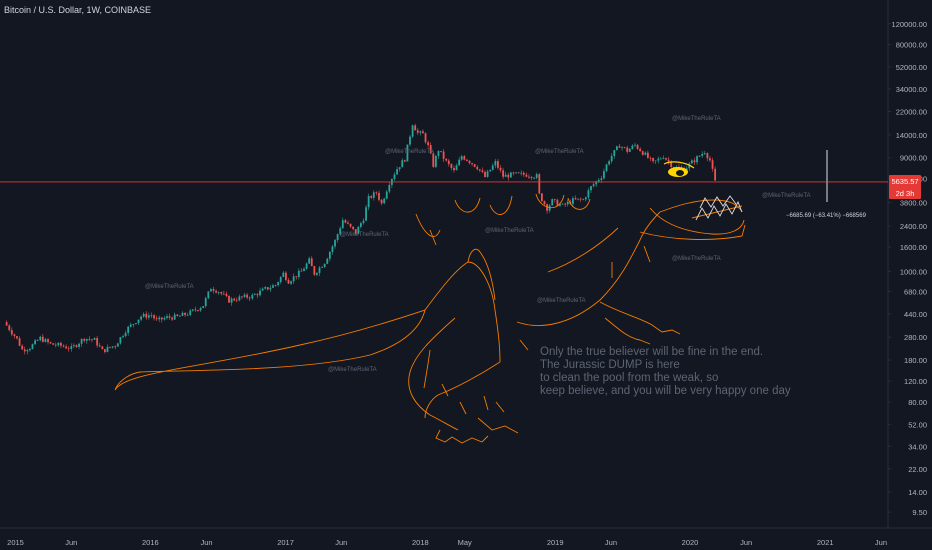 This screenshot has height=550, width=932. What do you see at coordinates (583, 250) in the screenshot?
I see `dino-neck-back` at bounding box center [583, 250].